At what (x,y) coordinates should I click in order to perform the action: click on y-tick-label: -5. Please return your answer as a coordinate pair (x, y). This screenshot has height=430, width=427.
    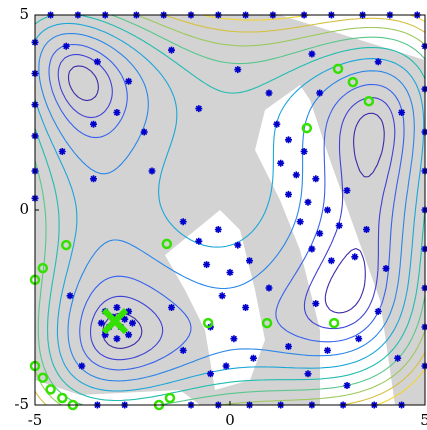
    Looking at the image, I should click on (21, 404).